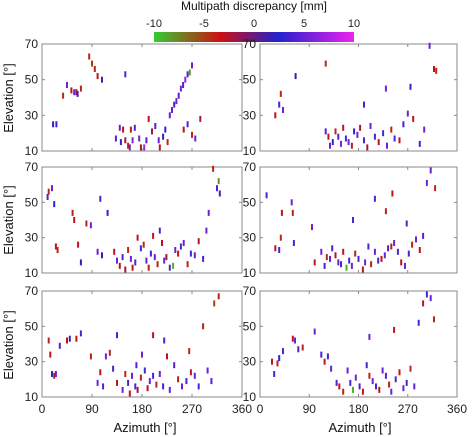 This screenshot has height=437, width=474. What do you see at coordinates (192, 409) in the screenshot?
I see `x-tick-label: 270` at bounding box center [192, 409].